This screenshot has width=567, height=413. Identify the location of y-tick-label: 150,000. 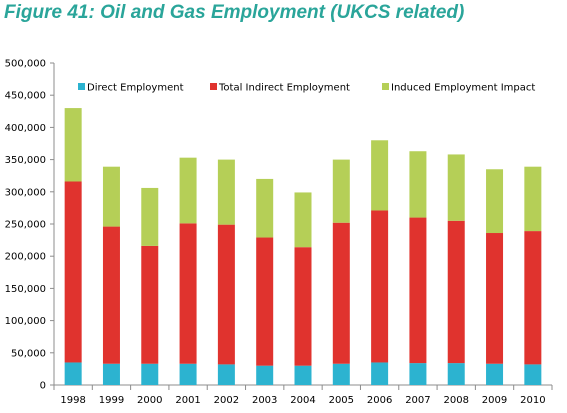
(25, 289).